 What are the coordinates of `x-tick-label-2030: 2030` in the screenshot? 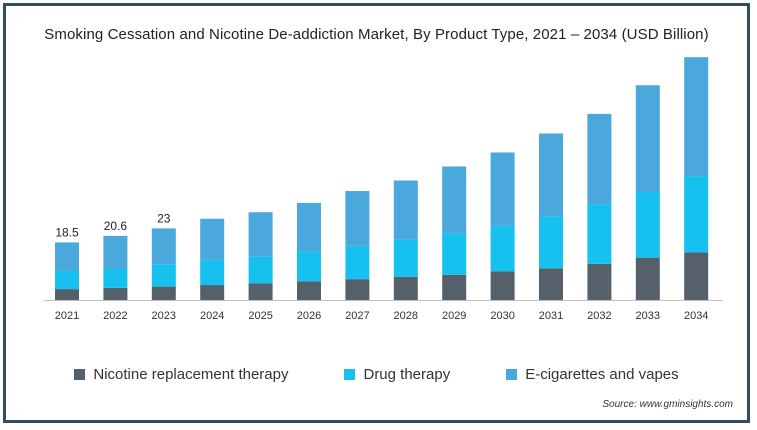 It's located at (502, 316).